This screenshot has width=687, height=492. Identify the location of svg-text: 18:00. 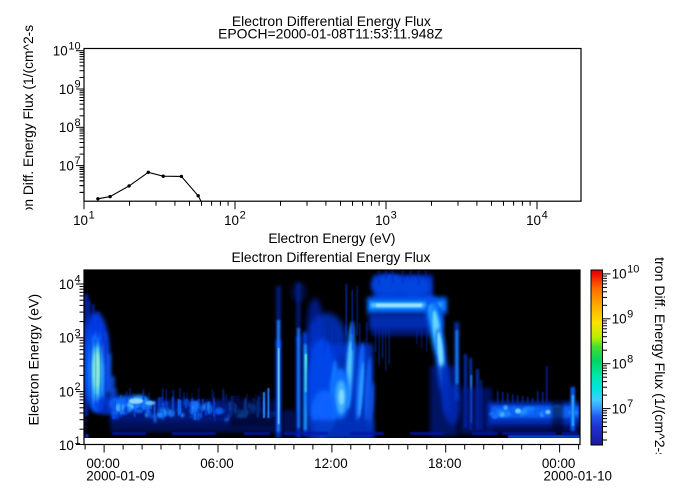
(445, 463).